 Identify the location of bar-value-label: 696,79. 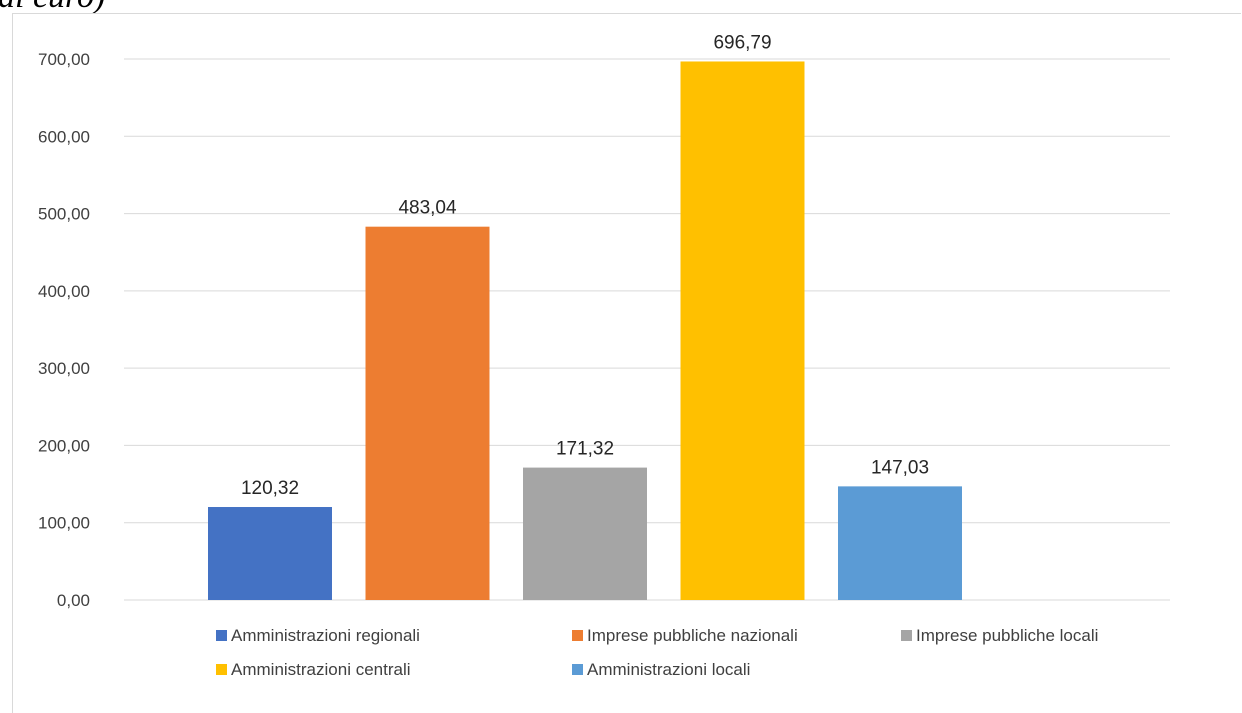
(742, 42).